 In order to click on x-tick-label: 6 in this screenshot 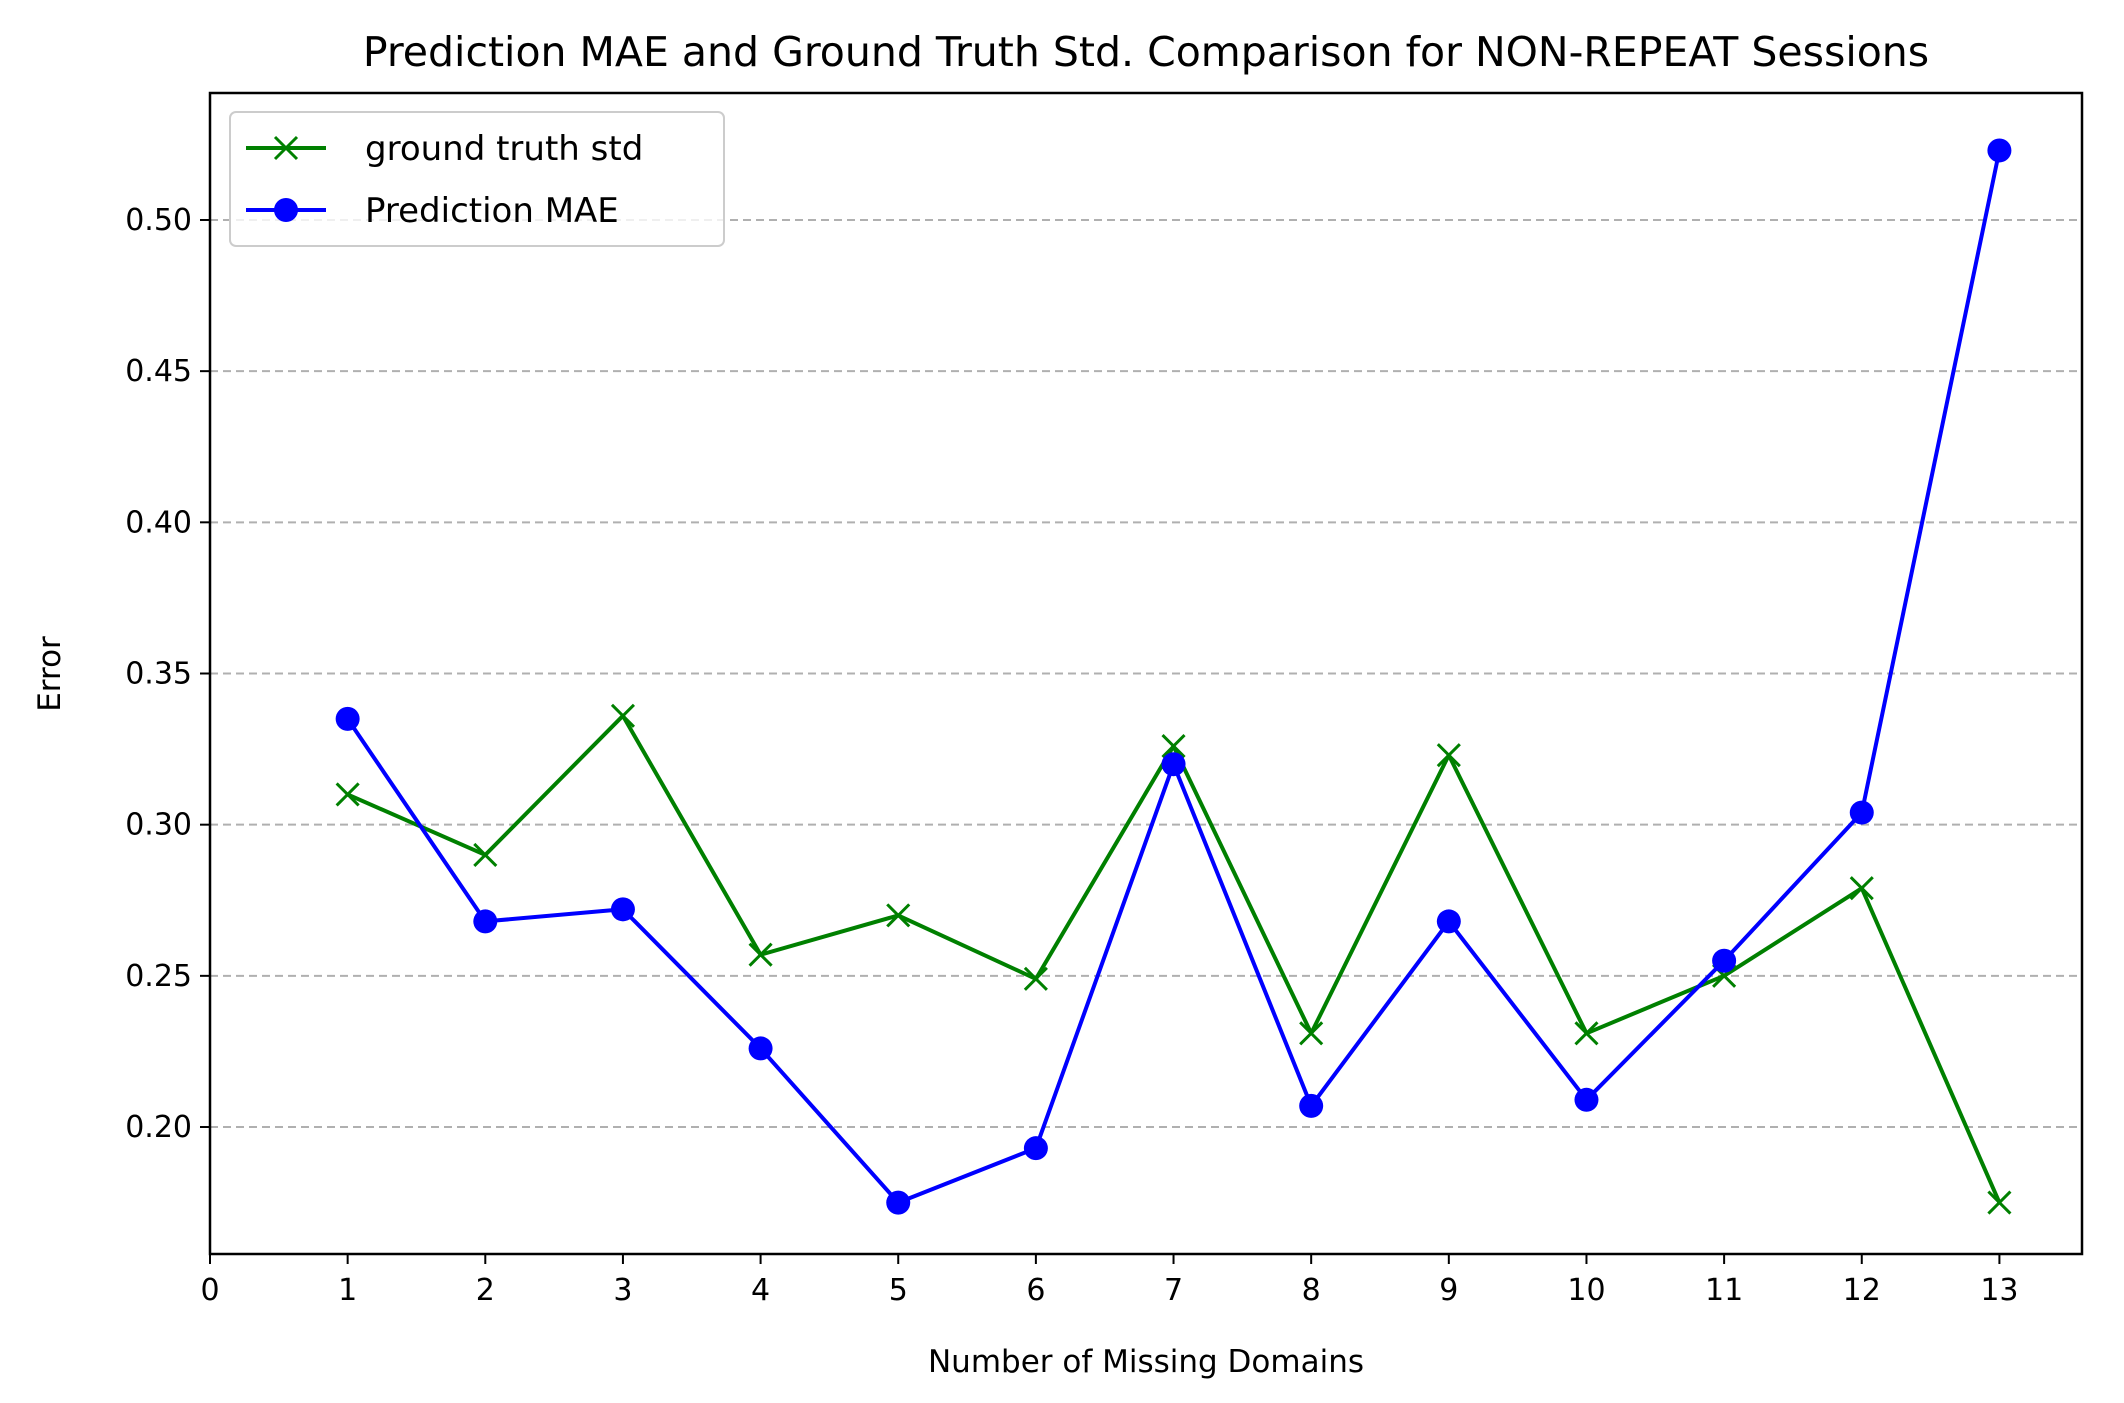, I will do `click(1035, 1290)`.